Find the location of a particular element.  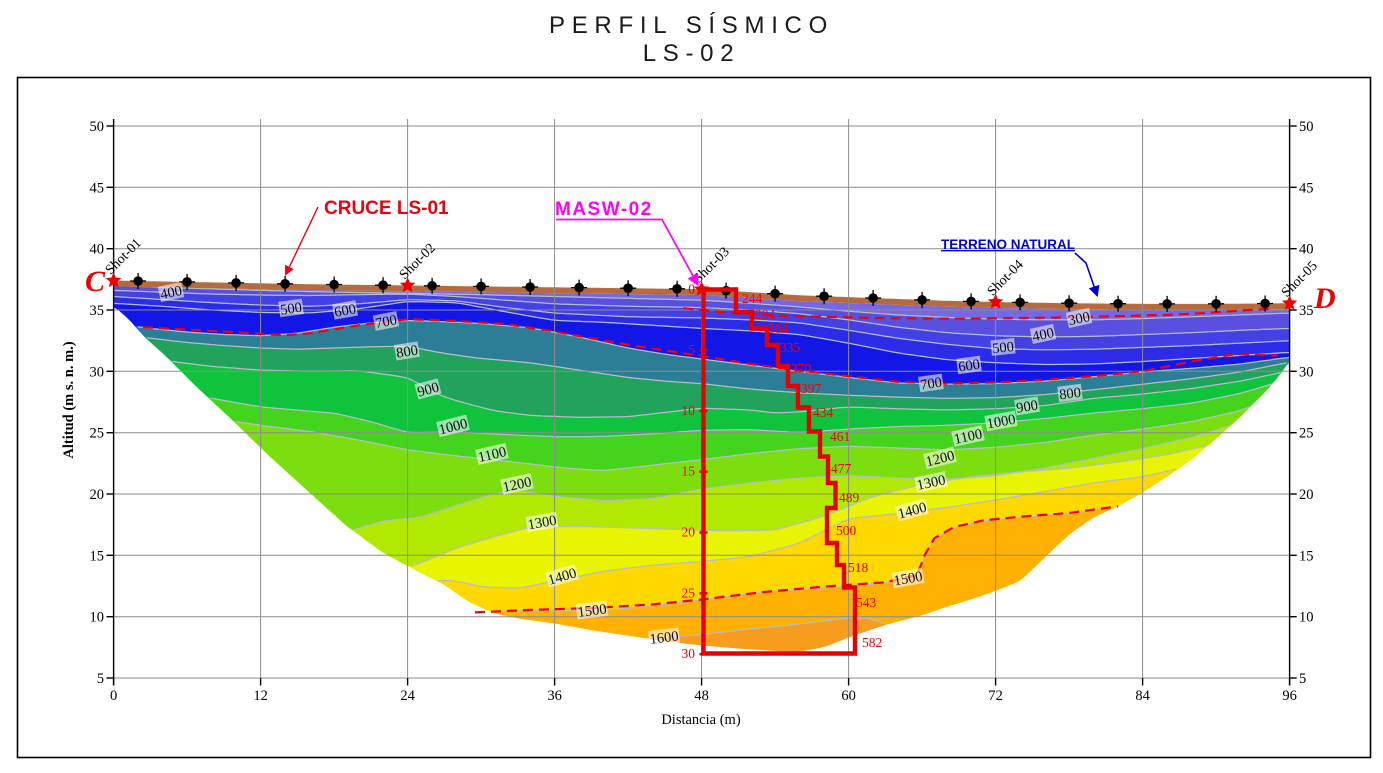

svg-text: D is located at coordinates (1324, 298).